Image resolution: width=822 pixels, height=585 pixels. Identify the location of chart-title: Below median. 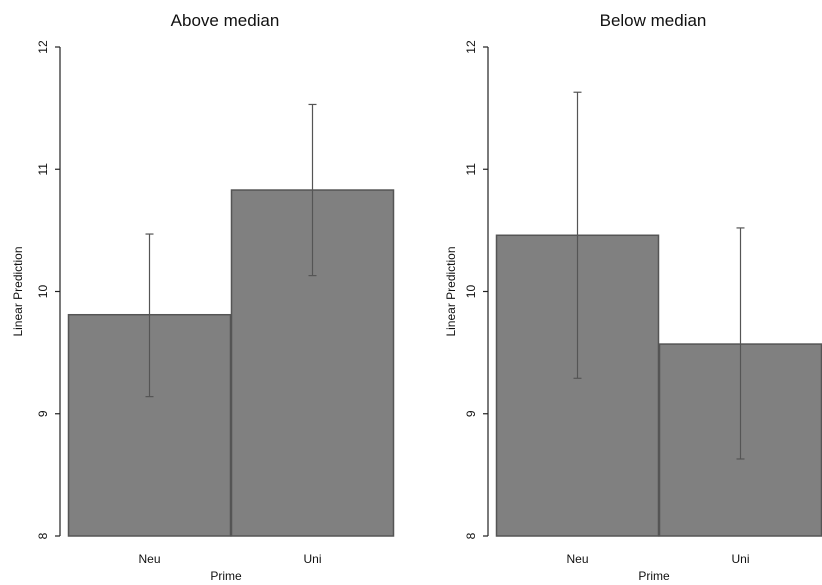
(653, 20).